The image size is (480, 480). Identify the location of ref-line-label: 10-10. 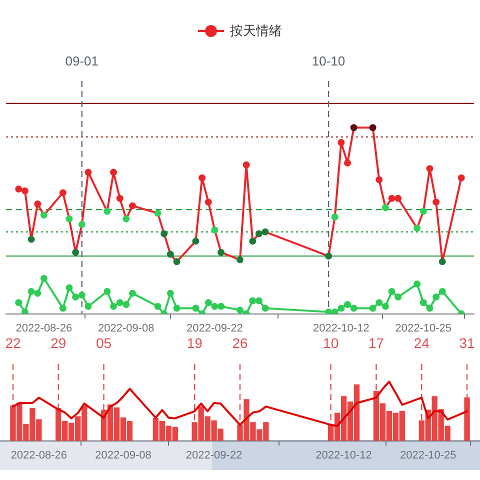
(329, 61).